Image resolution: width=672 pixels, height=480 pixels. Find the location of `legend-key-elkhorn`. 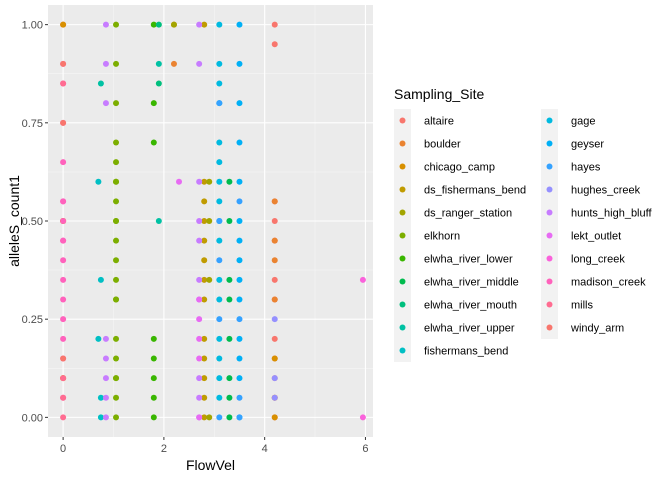

legend-key-elkhorn is located at coordinates (402, 235).